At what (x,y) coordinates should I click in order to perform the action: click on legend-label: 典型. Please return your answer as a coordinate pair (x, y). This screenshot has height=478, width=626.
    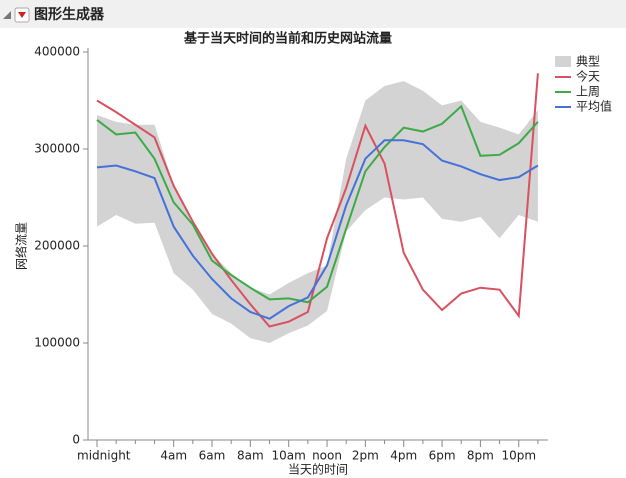
    Looking at the image, I should click on (588, 62).